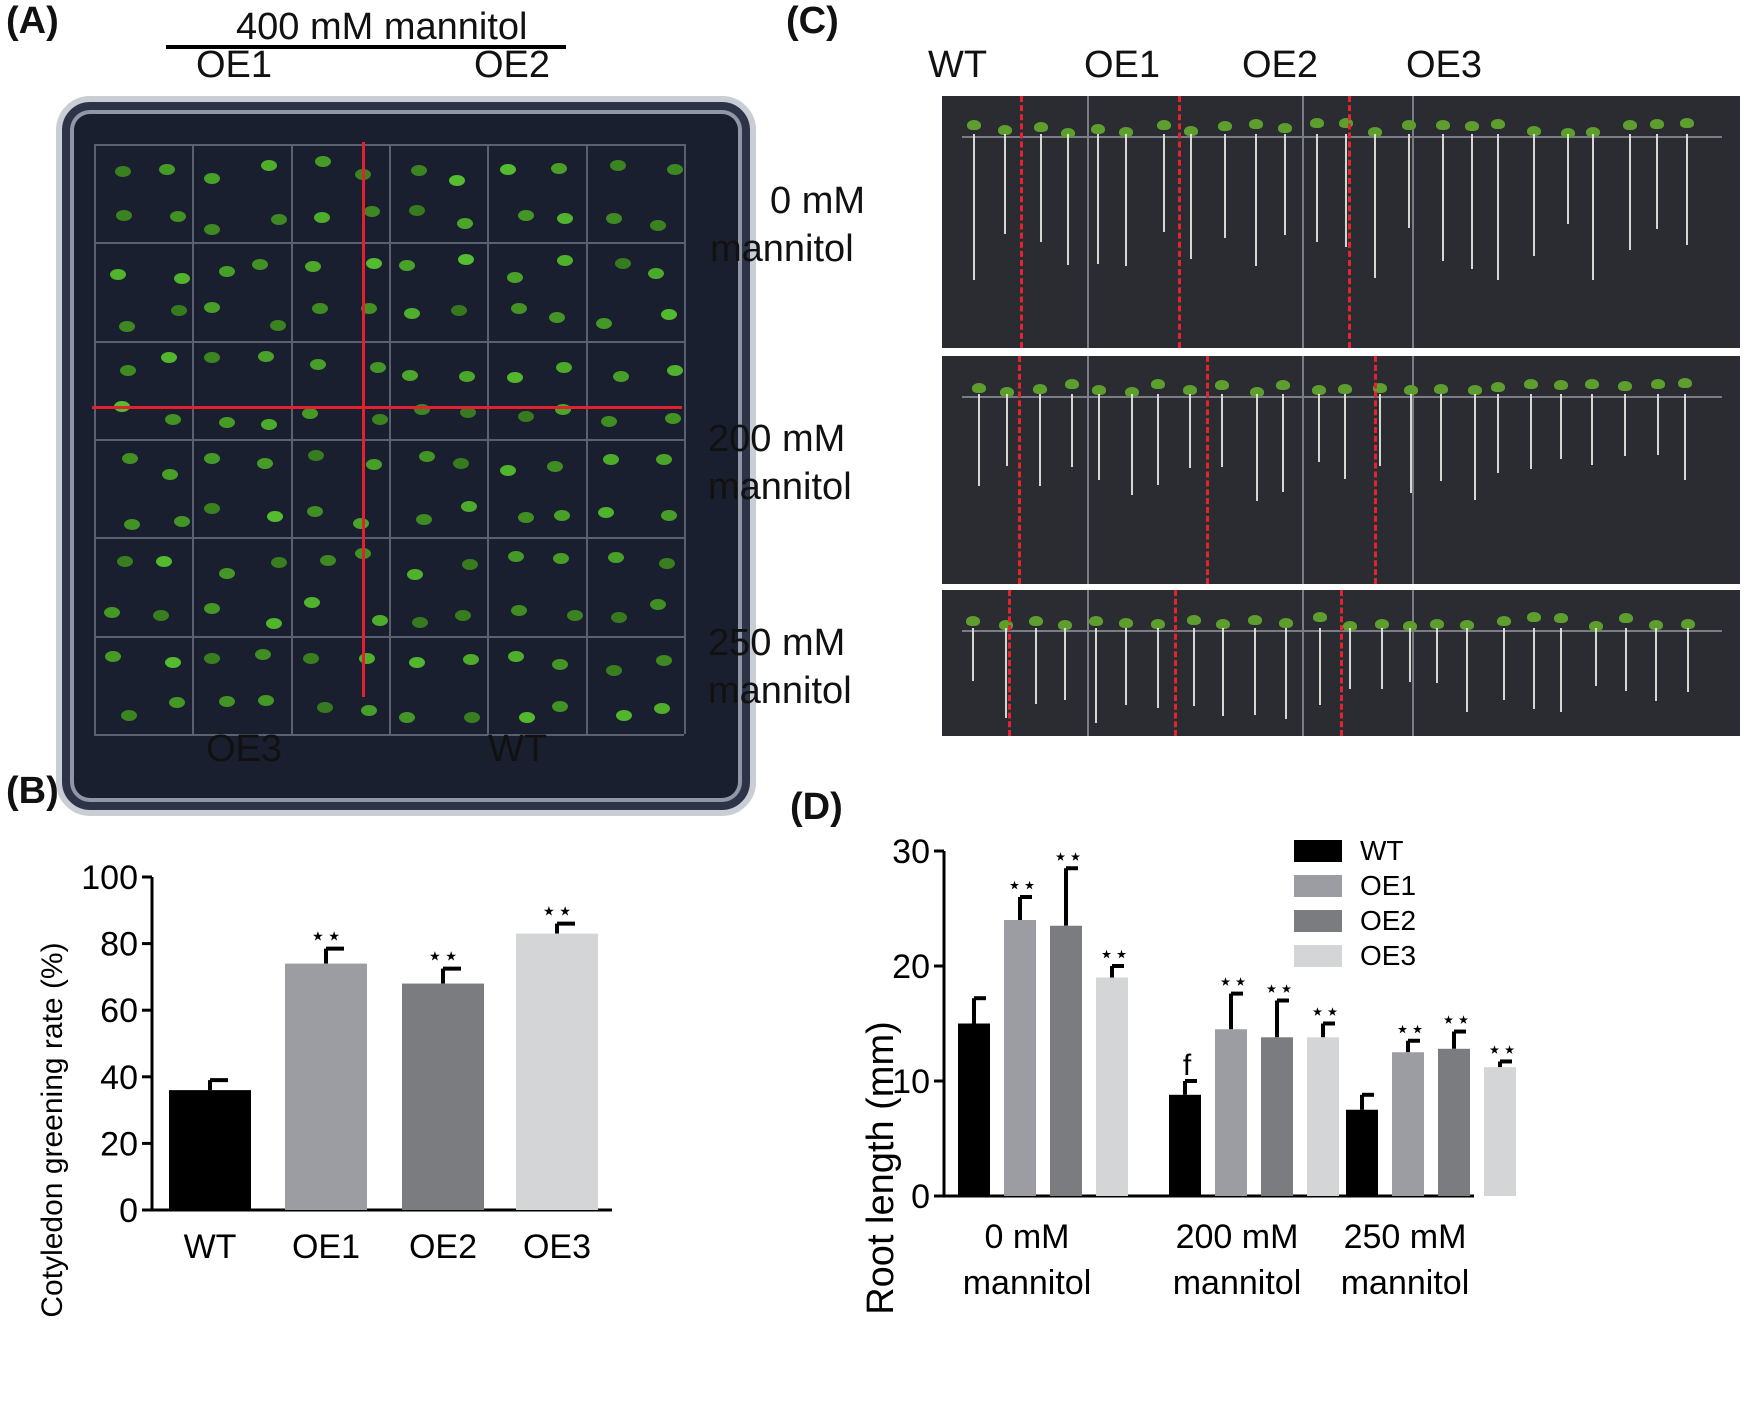  Describe the element at coordinates (557, 1071) in the screenshot. I see `greening-bar-oe3` at that location.